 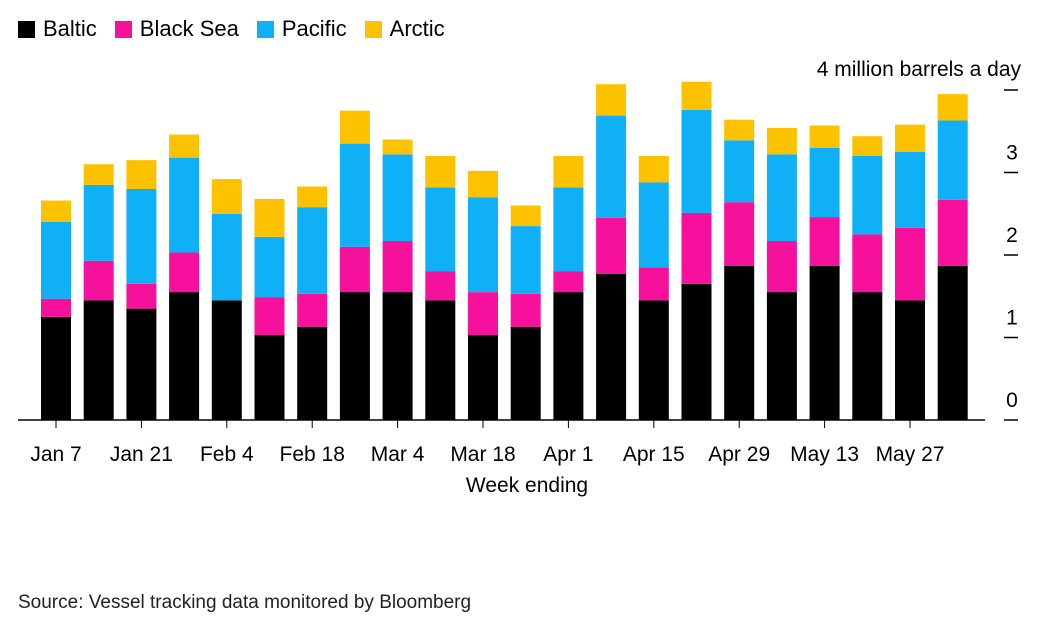 I want to click on y-tick-label: 1, so click(x=1012, y=318).